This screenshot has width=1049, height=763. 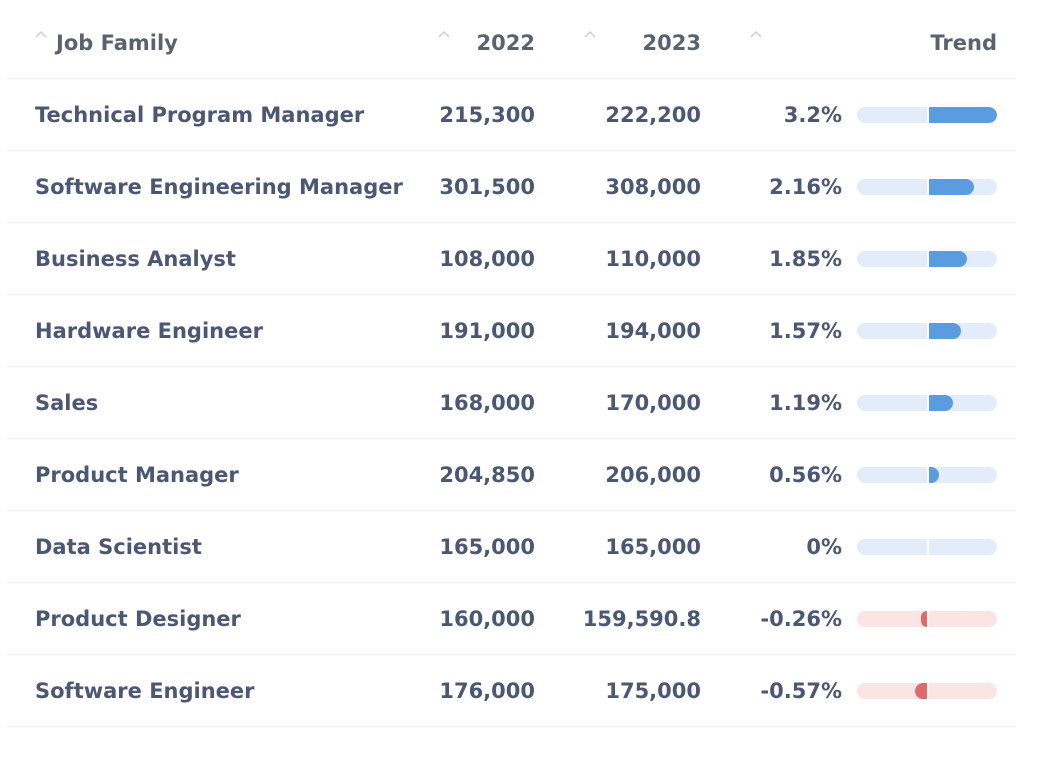 What do you see at coordinates (824, 546) in the screenshot?
I see `trend-percent-cell: 0%` at bounding box center [824, 546].